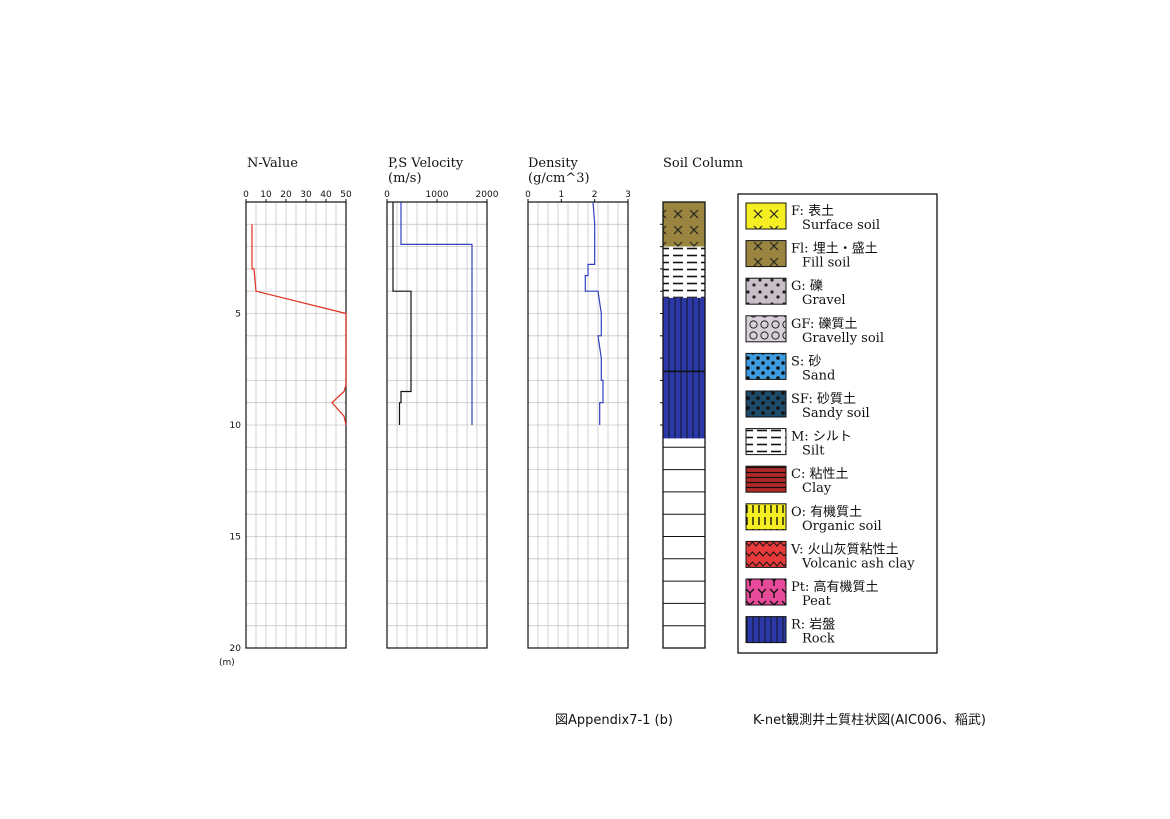 The height and width of the screenshot is (819, 1170). What do you see at coordinates (869, 720) in the screenshot?
I see `figure-caption: K-net観測井土質柱状図(AIC006、稲武)` at bounding box center [869, 720].